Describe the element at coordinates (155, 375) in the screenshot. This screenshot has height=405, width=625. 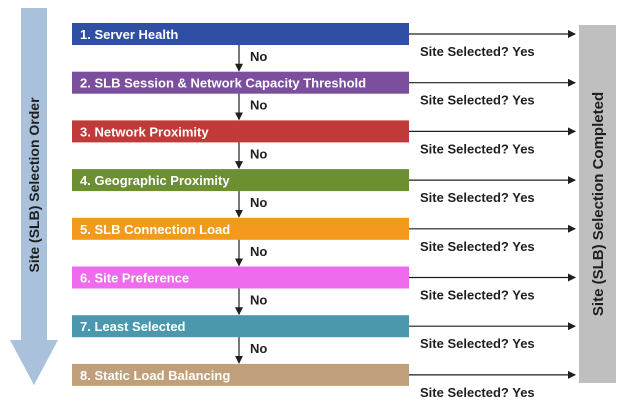
I see `step-label: 8. Static Load Balancing` at that location.